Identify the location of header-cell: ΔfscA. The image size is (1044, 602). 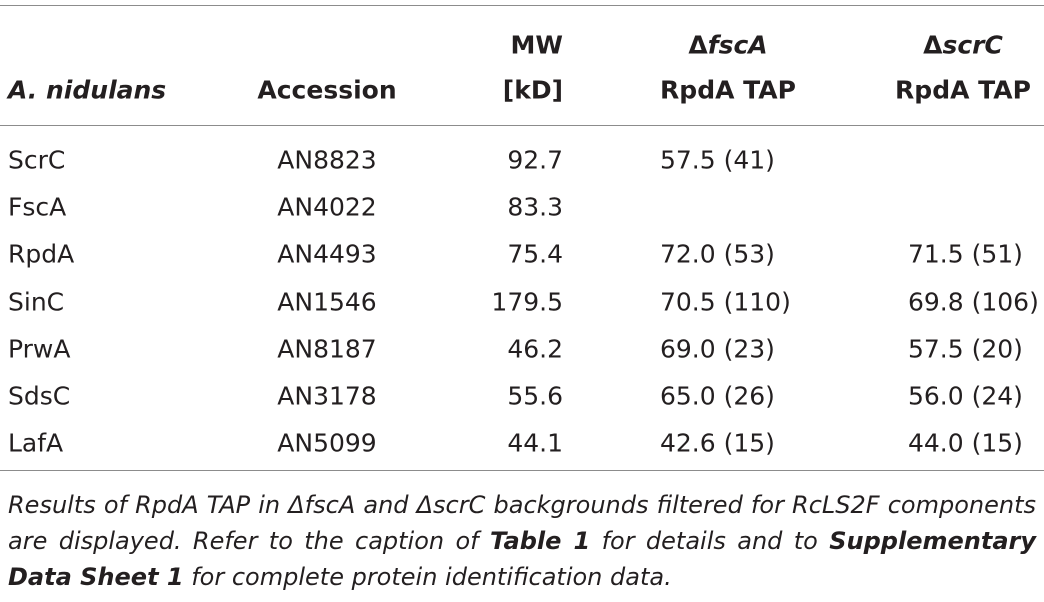
(727, 45).